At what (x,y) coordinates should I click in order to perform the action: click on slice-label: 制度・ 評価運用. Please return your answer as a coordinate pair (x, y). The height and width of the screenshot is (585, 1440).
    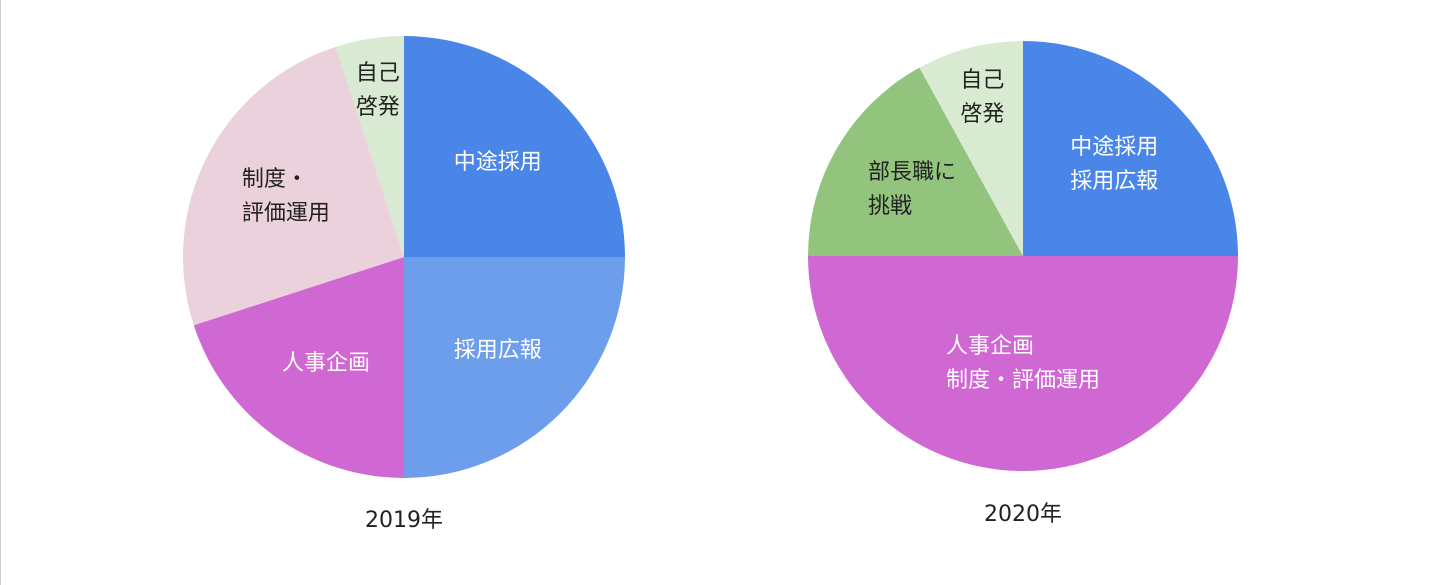
    Looking at the image, I should click on (285, 196).